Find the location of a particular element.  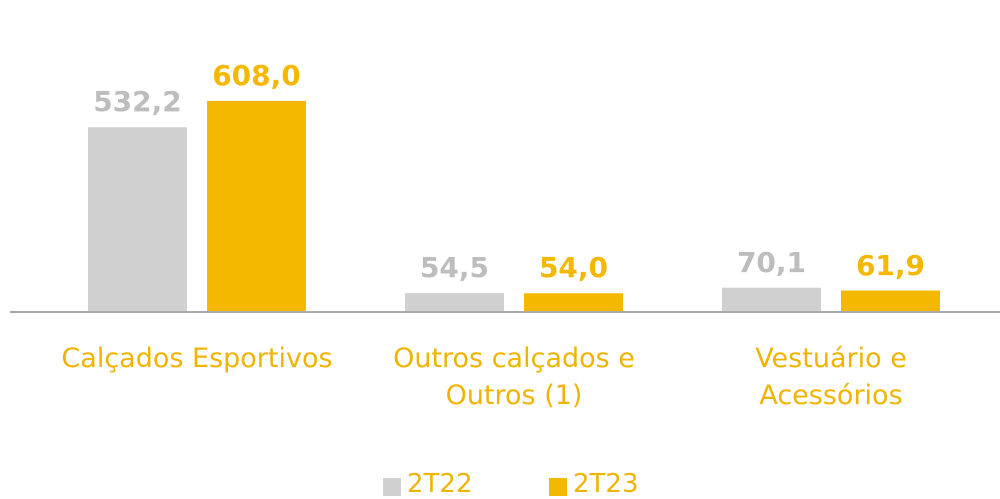

legend-label: 2T22 is located at coordinates (440, 484).